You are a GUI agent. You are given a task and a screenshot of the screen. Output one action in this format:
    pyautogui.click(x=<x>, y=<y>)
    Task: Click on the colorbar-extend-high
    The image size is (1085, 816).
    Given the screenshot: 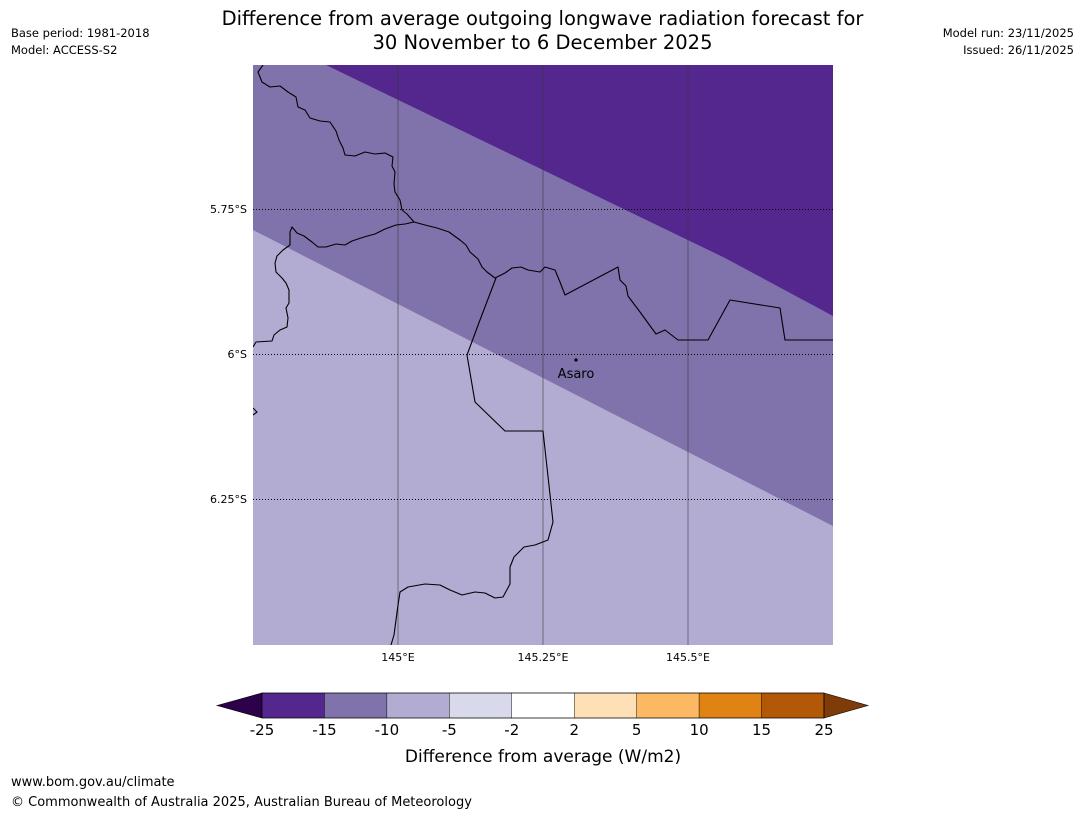 What is the action you would take?
    pyautogui.click(x=846, y=705)
    